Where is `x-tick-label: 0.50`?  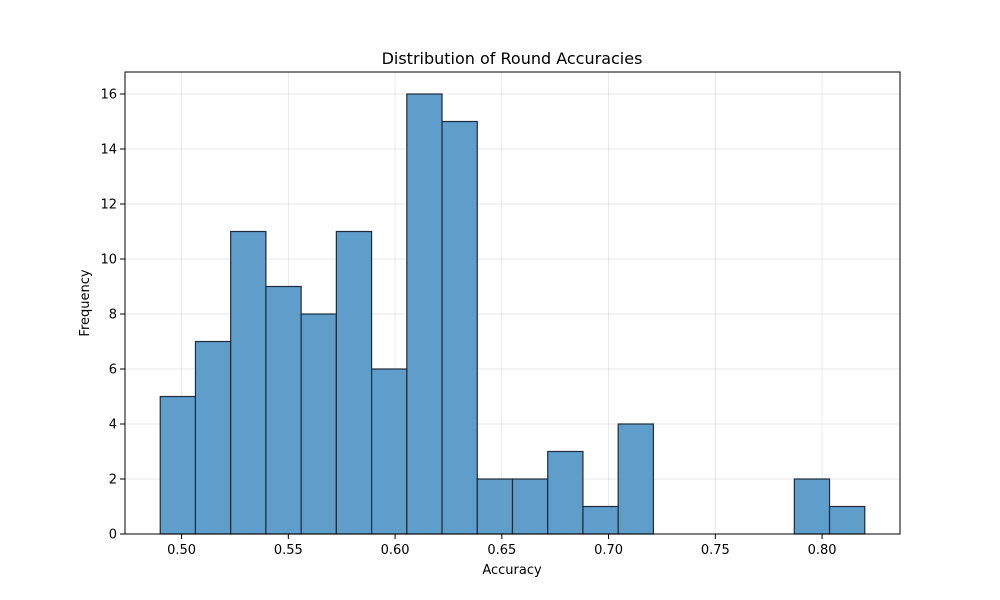 x-tick-label: 0.50 is located at coordinates (181, 550).